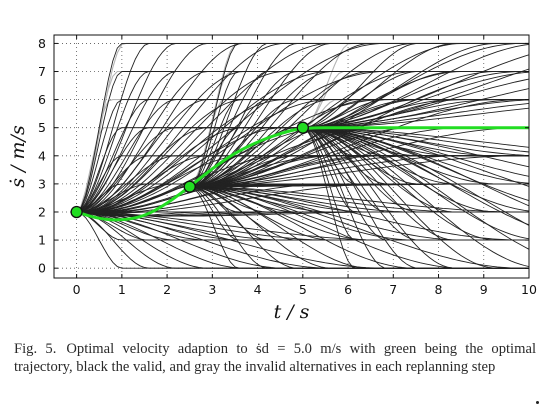 The width and height of the screenshot is (551, 412). Describe the element at coordinates (42, 211) in the screenshot. I see `y-tick-label: 2` at that location.